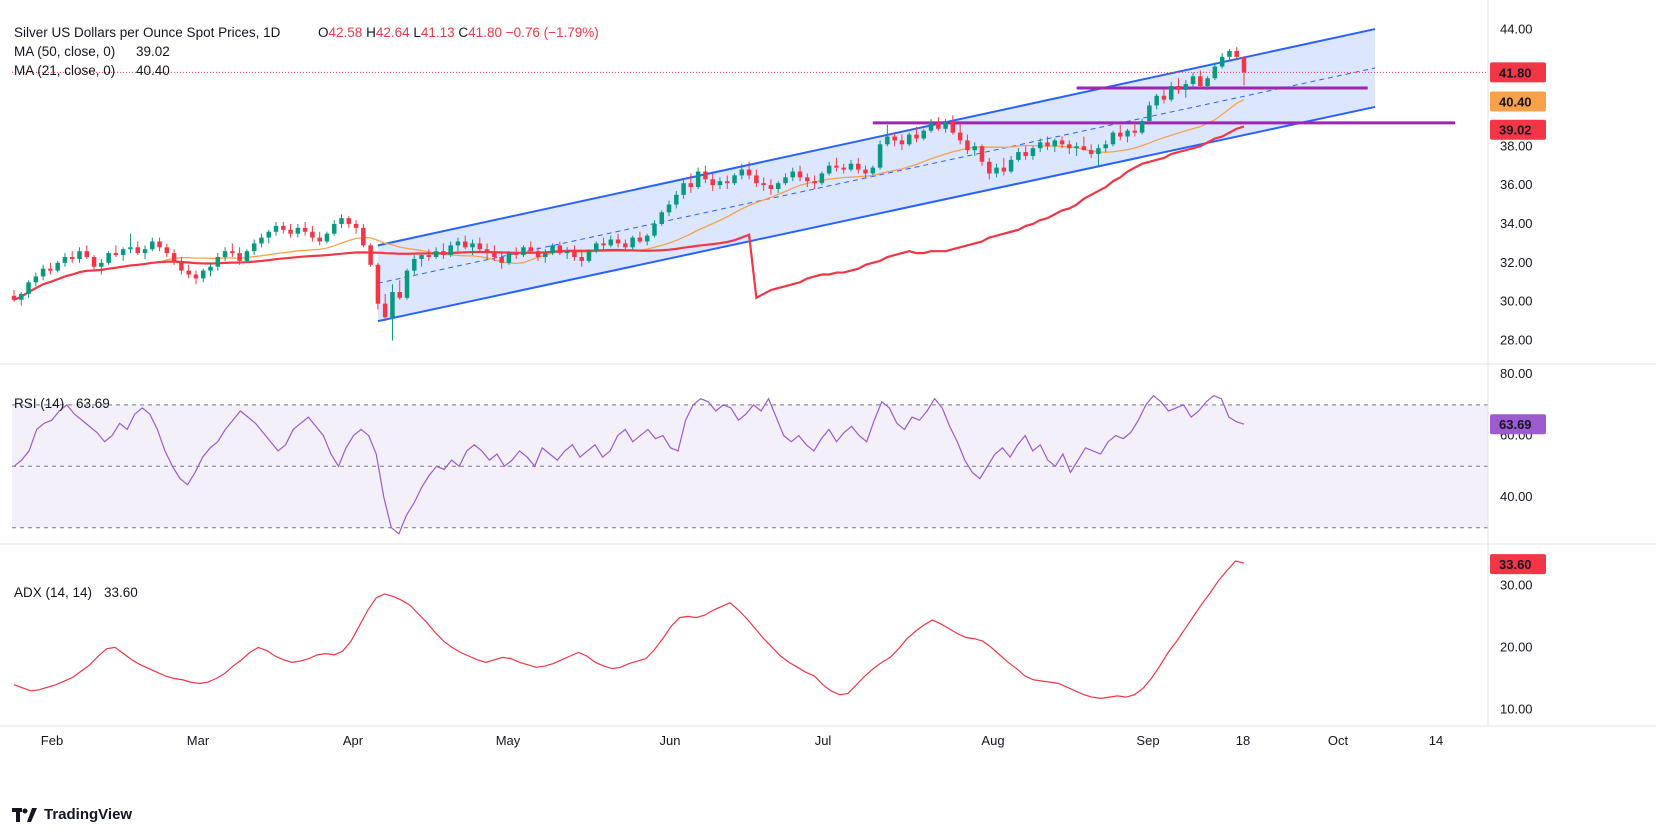  What do you see at coordinates (1516, 340) in the screenshot?
I see `price-tick-label: 28.00` at bounding box center [1516, 340].